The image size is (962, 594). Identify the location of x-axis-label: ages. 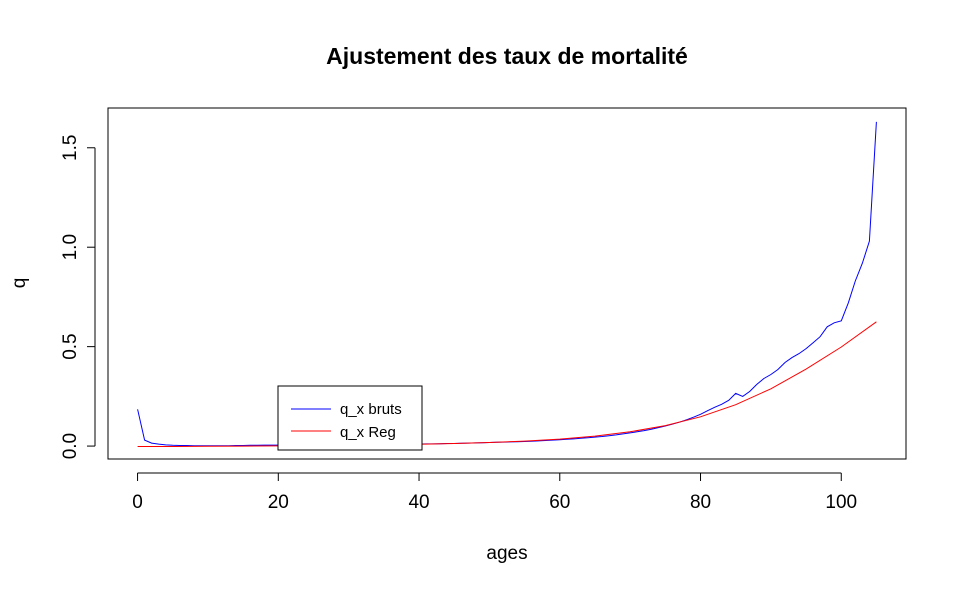
(506, 553).